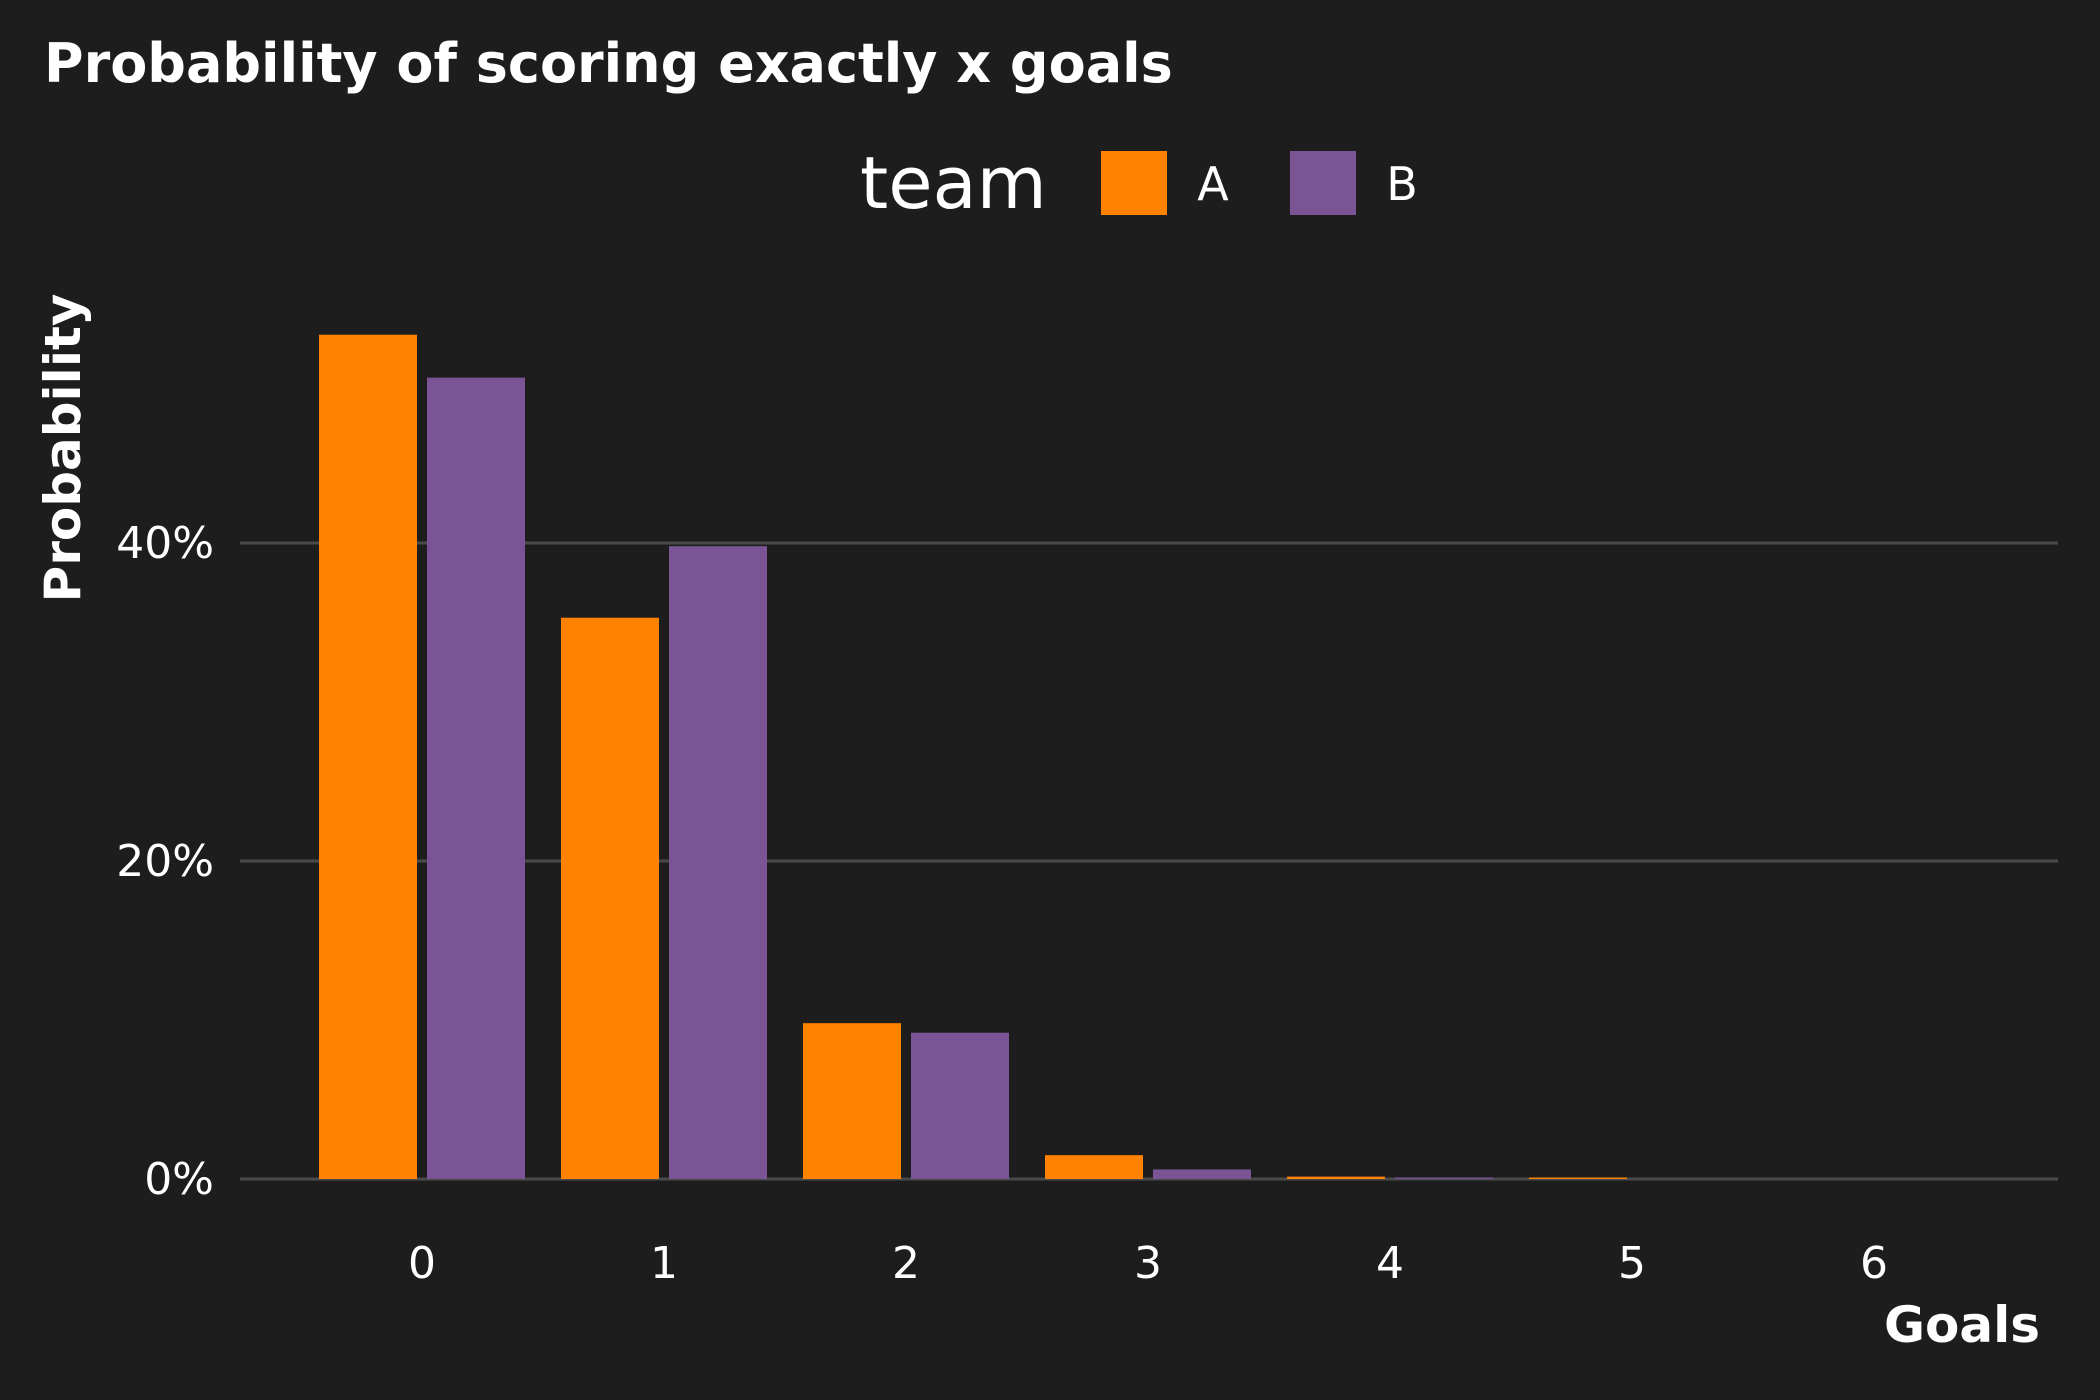 Image resolution: width=2100 pixels, height=1400 pixels. Describe the element at coordinates (165, 543) in the screenshot. I see `y-tick-label: 40%` at that location.